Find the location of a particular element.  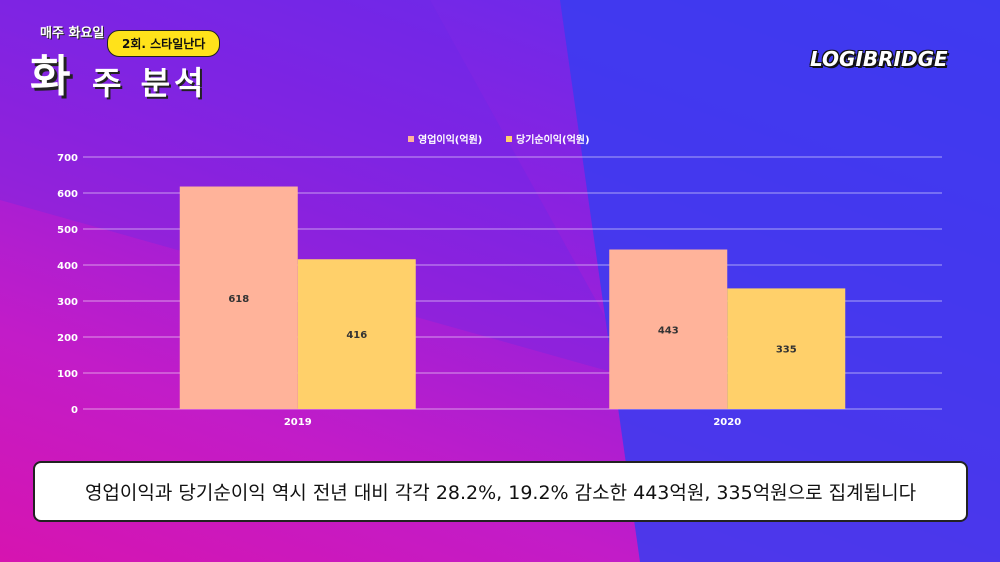

y-tick-label: 700 is located at coordinates (67, 158).